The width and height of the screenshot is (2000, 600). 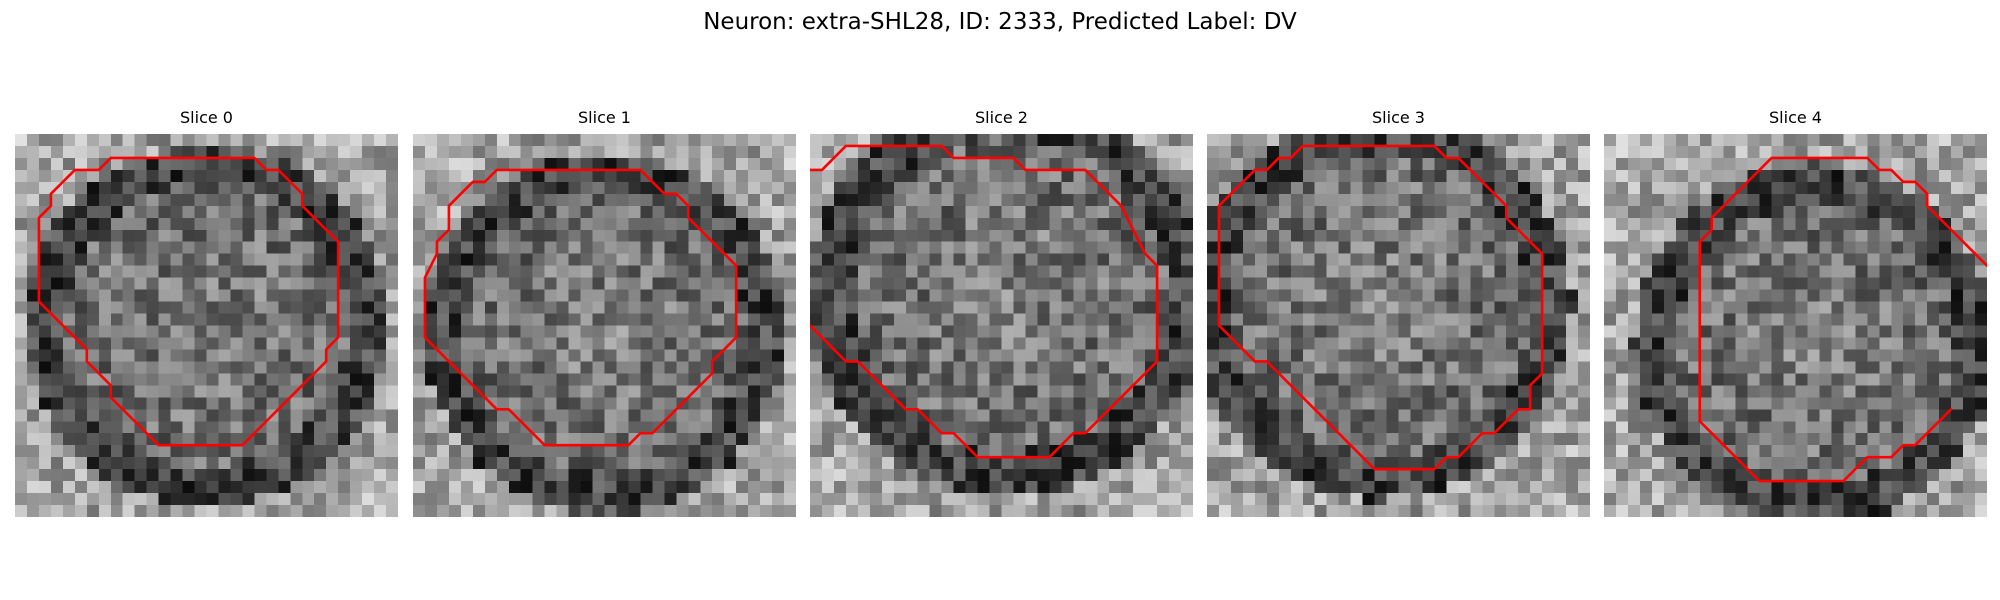 What do you see at coordinates (1001, 117) in the screenshot?
I see `slice-title: Slice 2` at bounding box center [1001, 117].